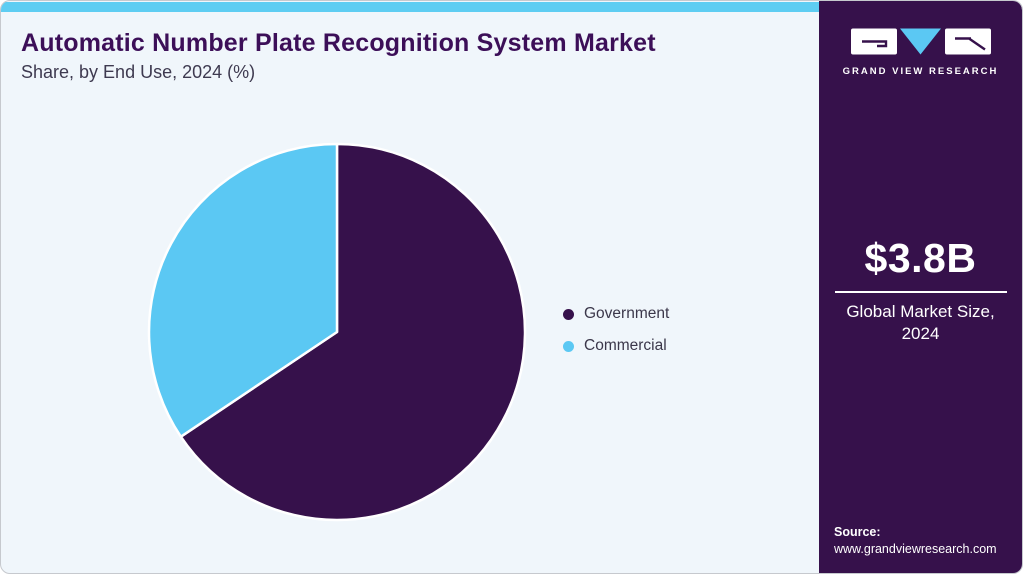 The width and height of the screenshot is (1025, 576). I want to click on stat-divider, so click(920, 292).